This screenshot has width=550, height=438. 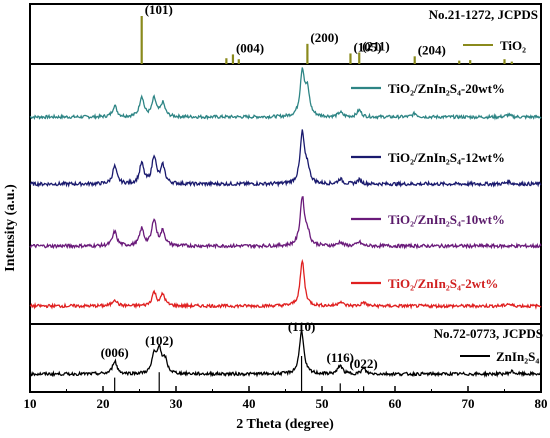 I want to click on x-tick-label: 50, so click(x=322, y=403).